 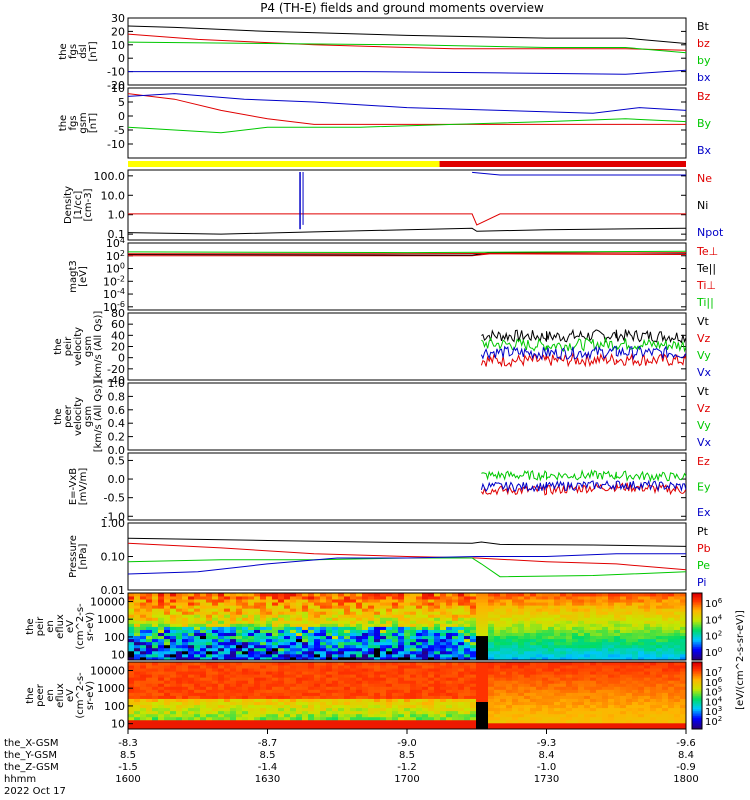 What do you see at coordinates (407, 50) in the screenshot?
I see `series-group` at bounding box center [407, 50].